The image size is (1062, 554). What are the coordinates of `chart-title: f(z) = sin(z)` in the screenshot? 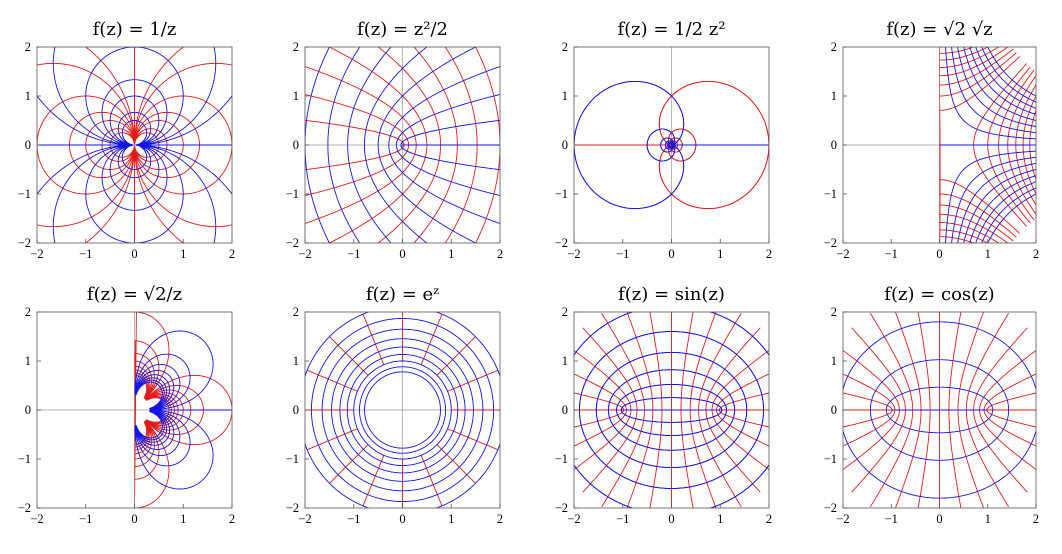 It's located at (671, 294).